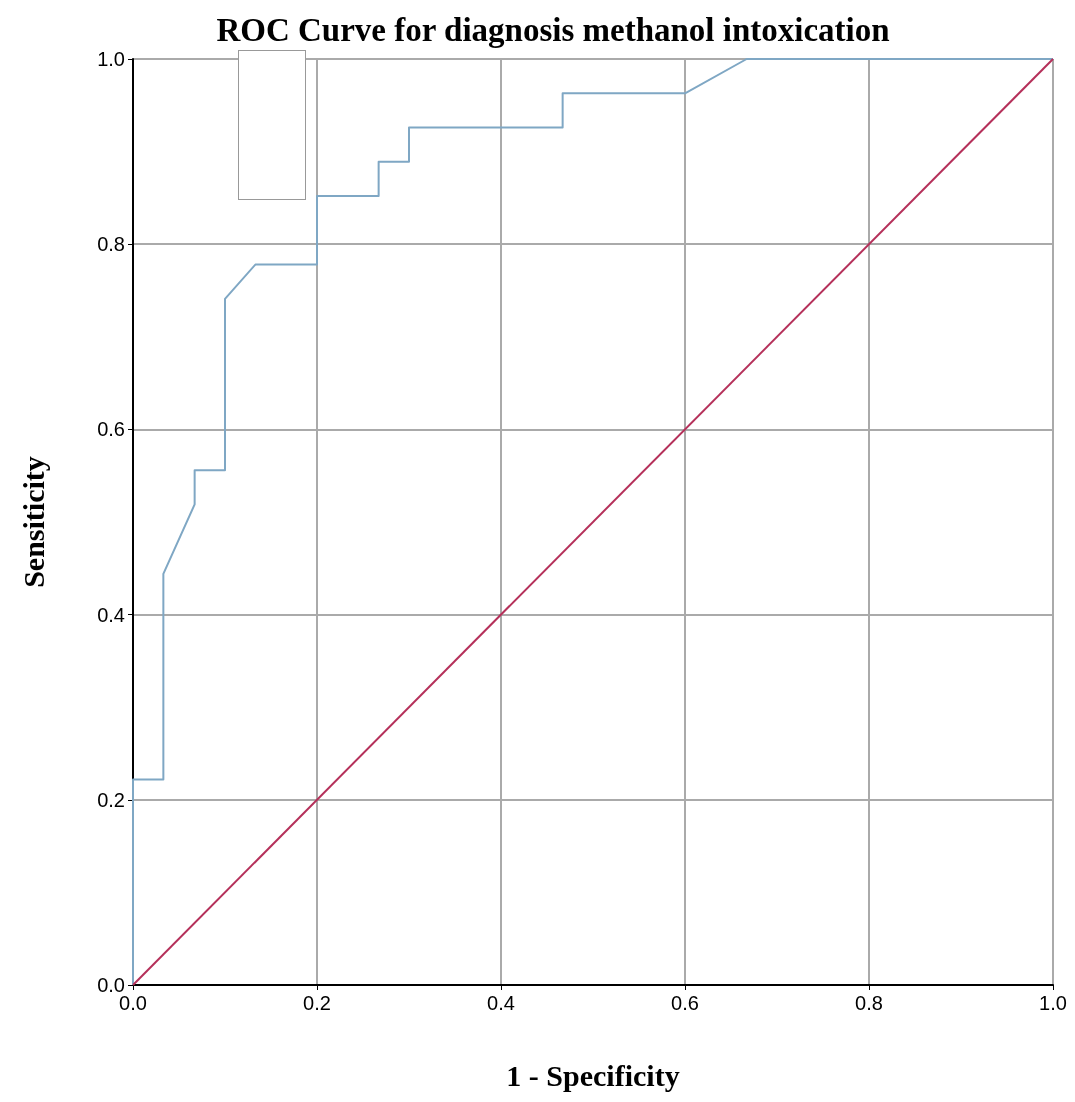 The image size is (1075, 1102). Describe the element at coordinates (317, 1003) in the screenshot. I see `x-tick-label: 0.2` at that location.